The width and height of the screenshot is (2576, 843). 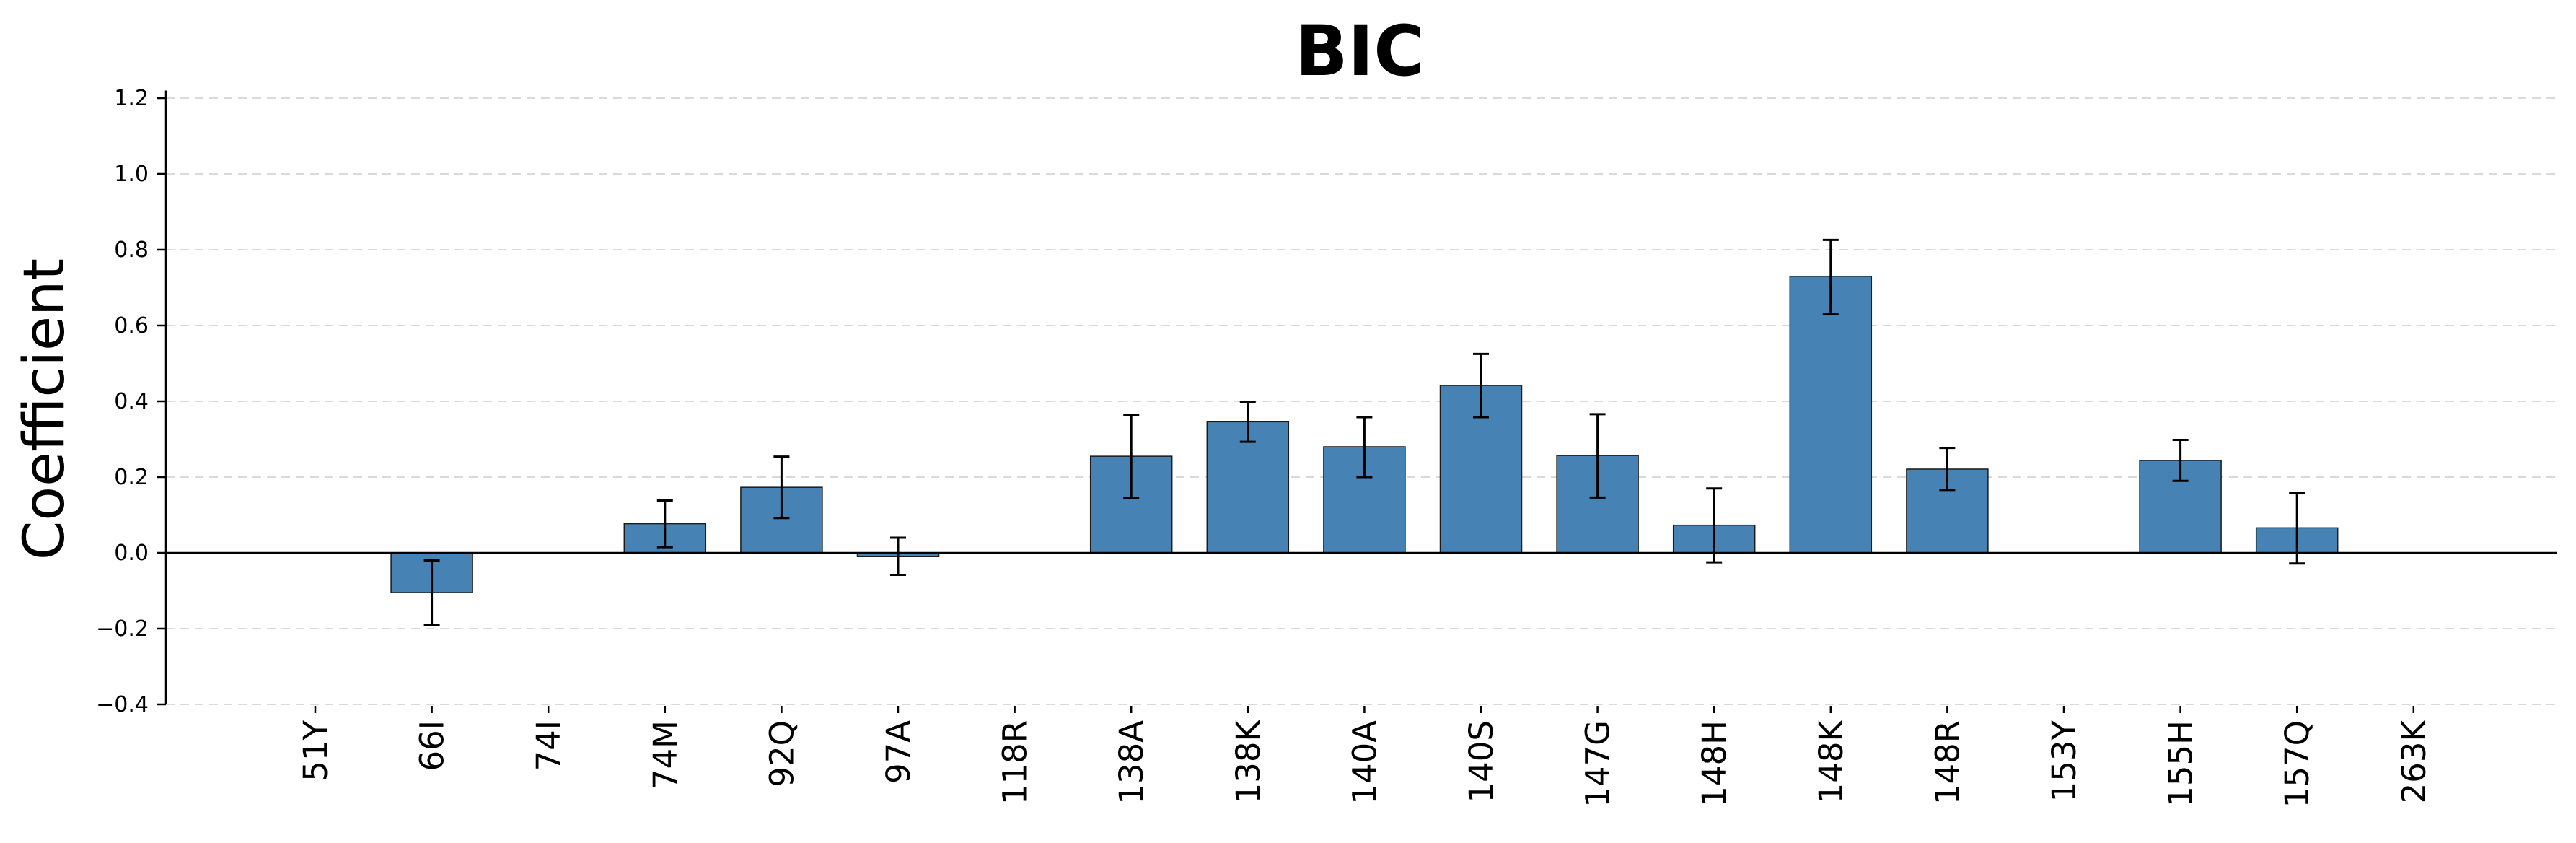 I want to click on y-tick-label: 0.4, so click(x=131, y=401).